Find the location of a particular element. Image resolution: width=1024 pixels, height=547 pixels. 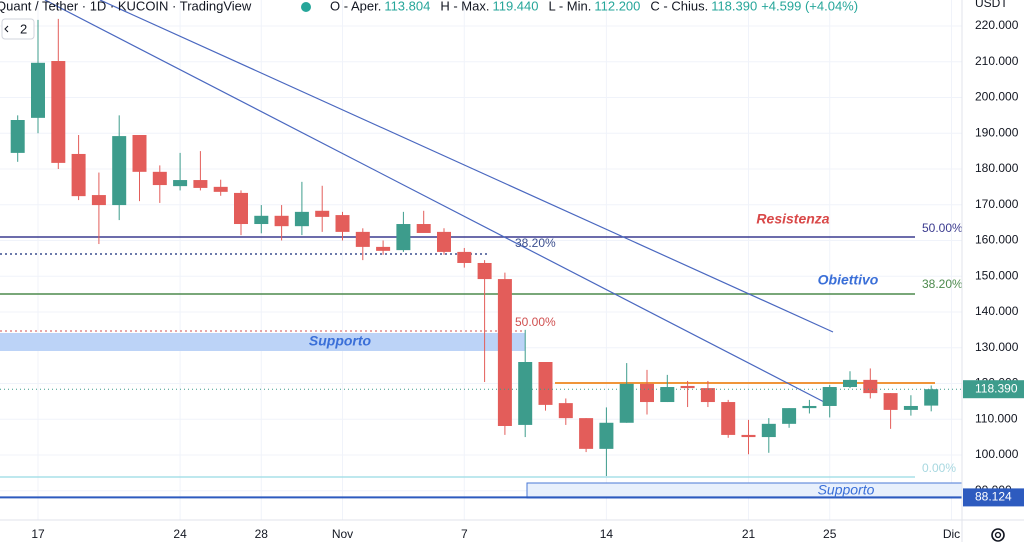

y-tick-label: 140.000 is located at coordinates (997, 311).